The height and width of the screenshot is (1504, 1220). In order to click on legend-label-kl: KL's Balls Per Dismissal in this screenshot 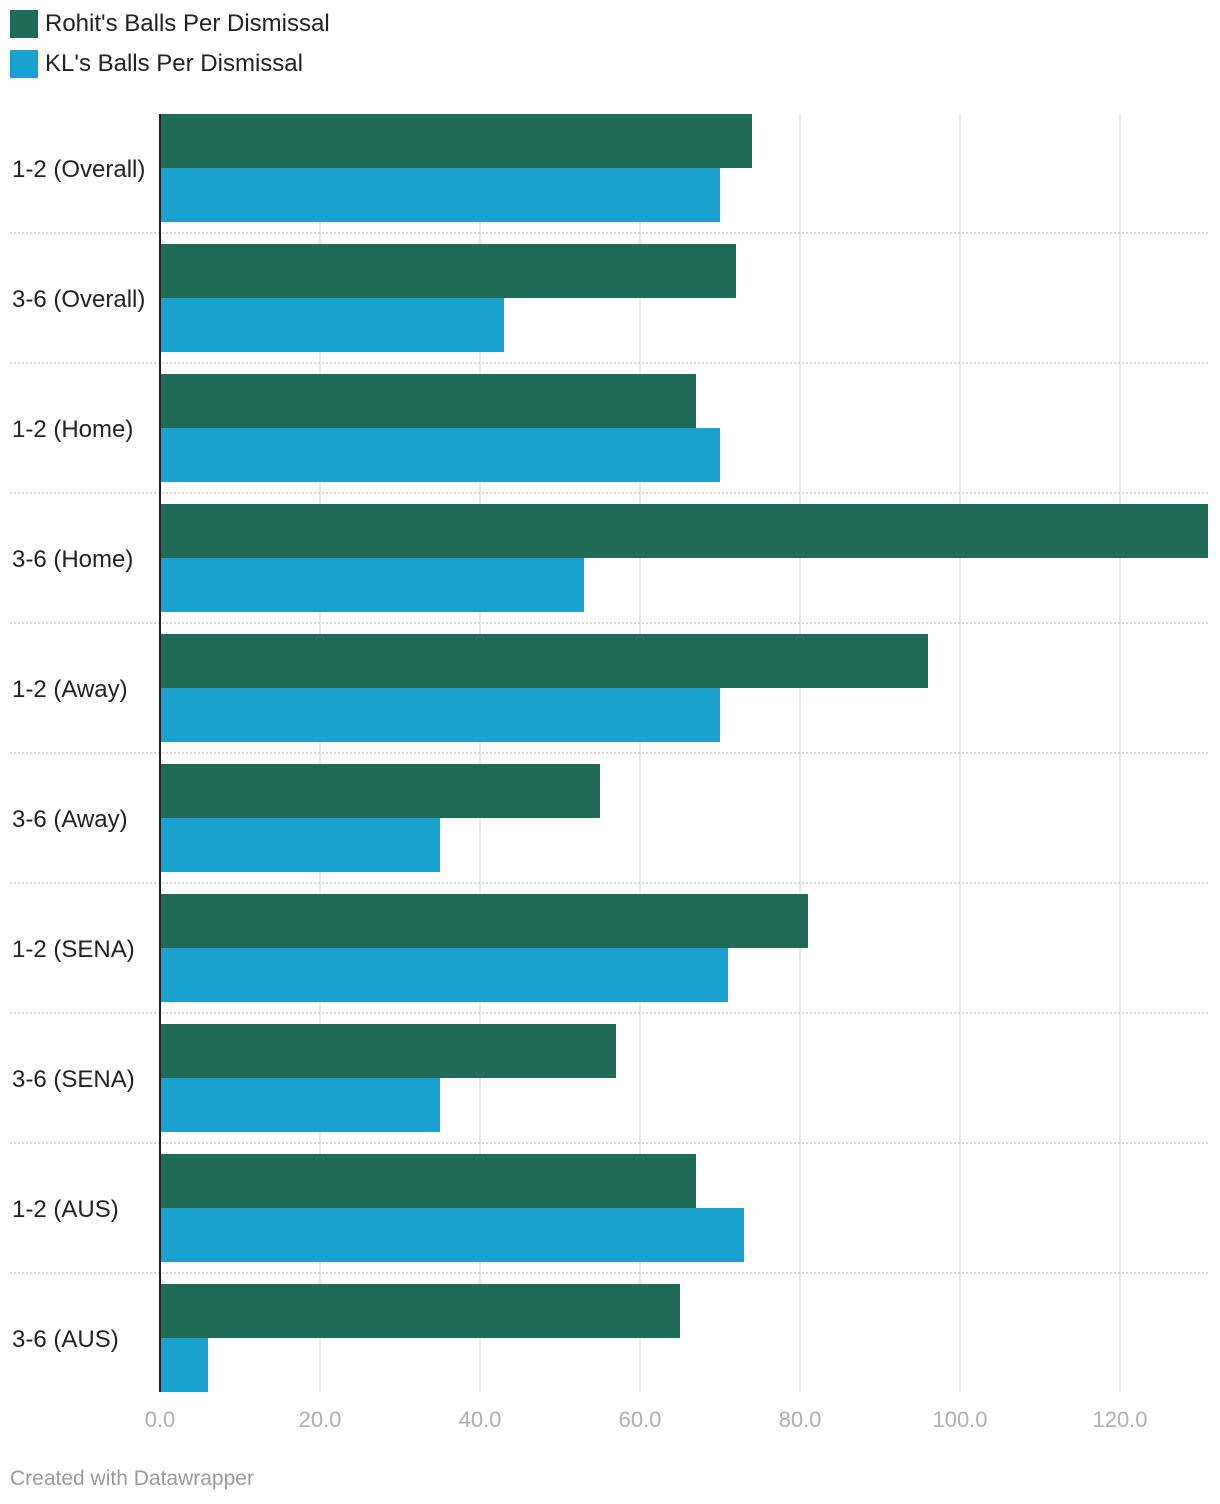, I will do `click(174, 63)`.